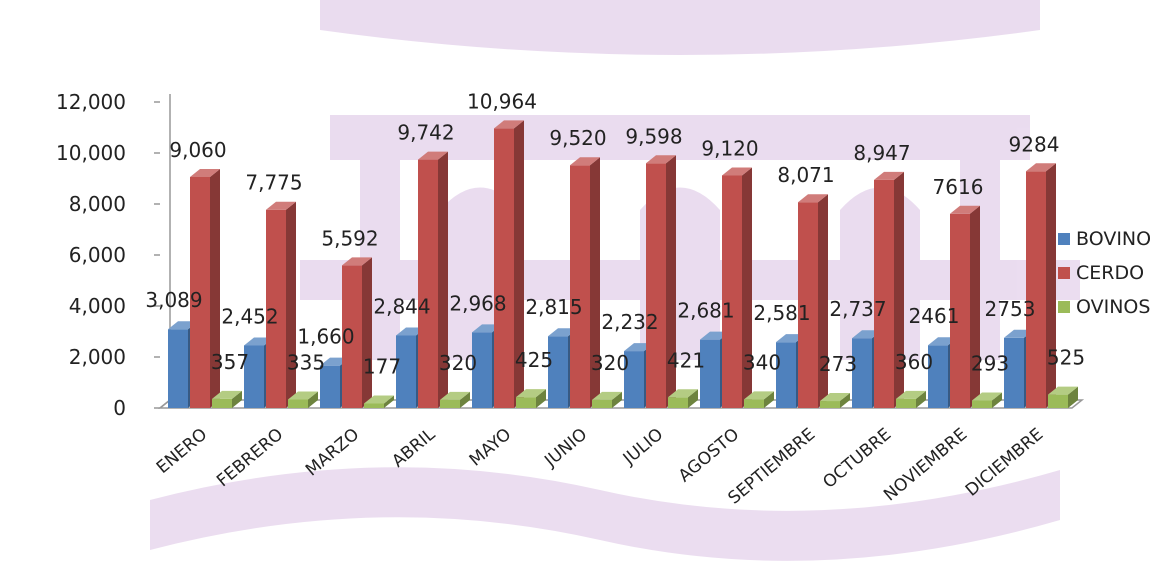 The height and width of the screenshot is (584, 1174). Describe the element at coordinates (173, 300) in the screenshot. I see `data-label-bovino: 3,089` at that location.